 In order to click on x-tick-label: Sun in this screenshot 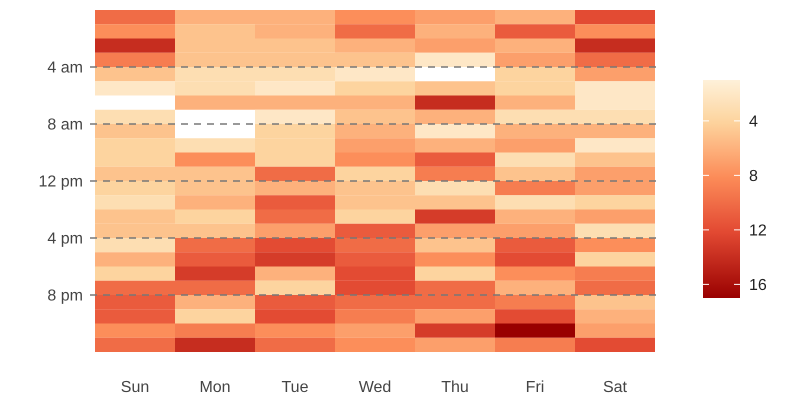, I will do `click(135, 387)`.